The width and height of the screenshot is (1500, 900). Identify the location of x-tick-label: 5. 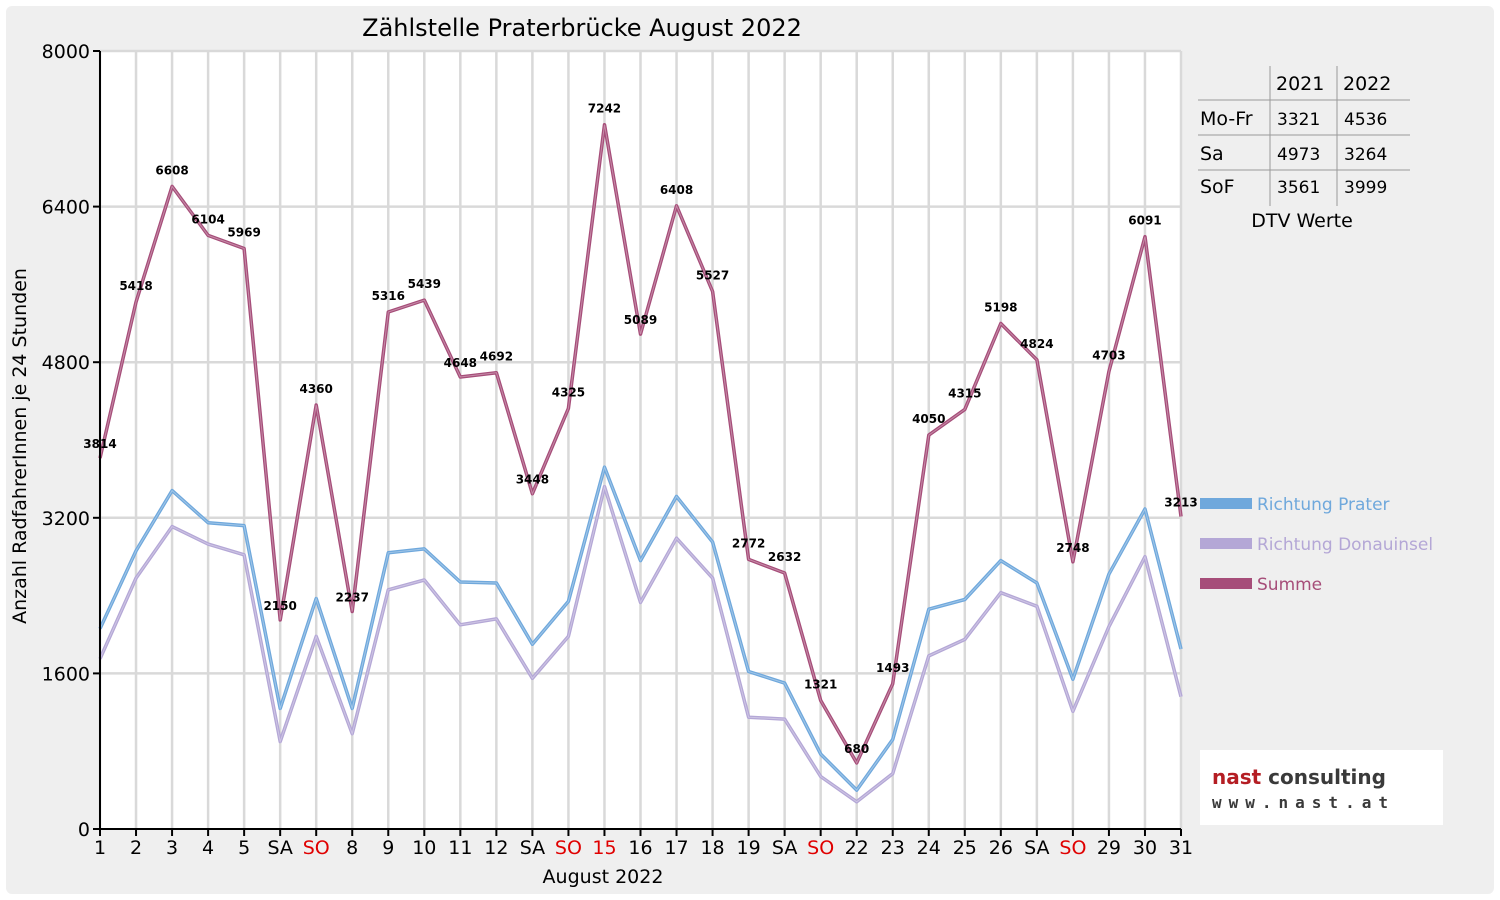
(244, 848).